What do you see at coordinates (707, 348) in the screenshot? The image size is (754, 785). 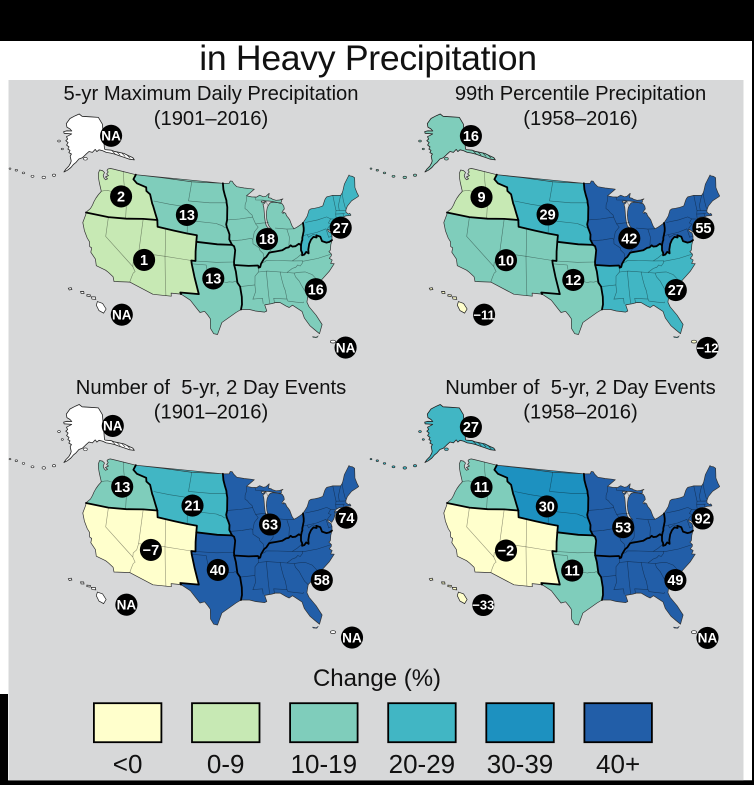 I see `svg-text: −12` at bounding box center [707, 348].